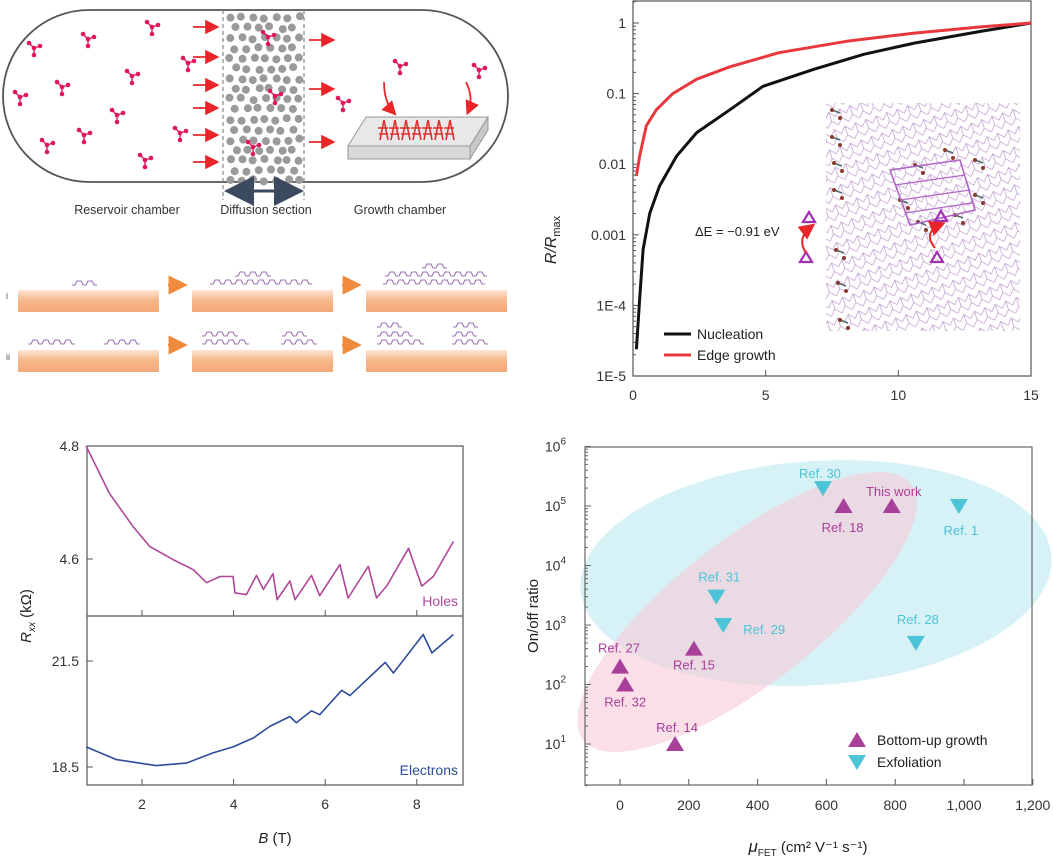 This screenshot has width=1053, height=859. I want to click on x-tick-label: 0, so click(620, 805).